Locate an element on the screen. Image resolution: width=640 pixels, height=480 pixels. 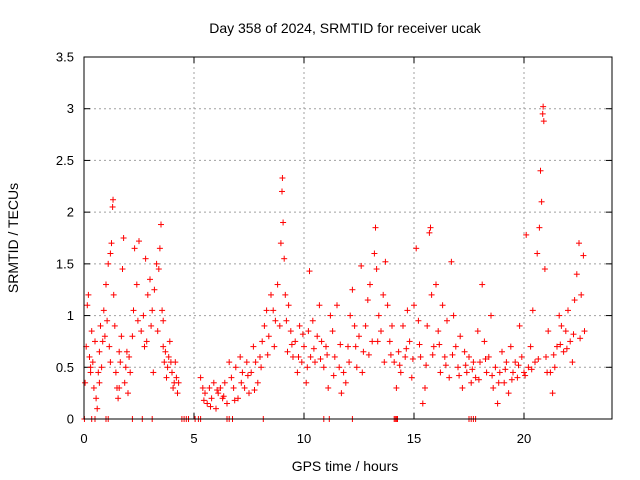
y-tick-label: 2.5 is located at coordinates (65, 160).